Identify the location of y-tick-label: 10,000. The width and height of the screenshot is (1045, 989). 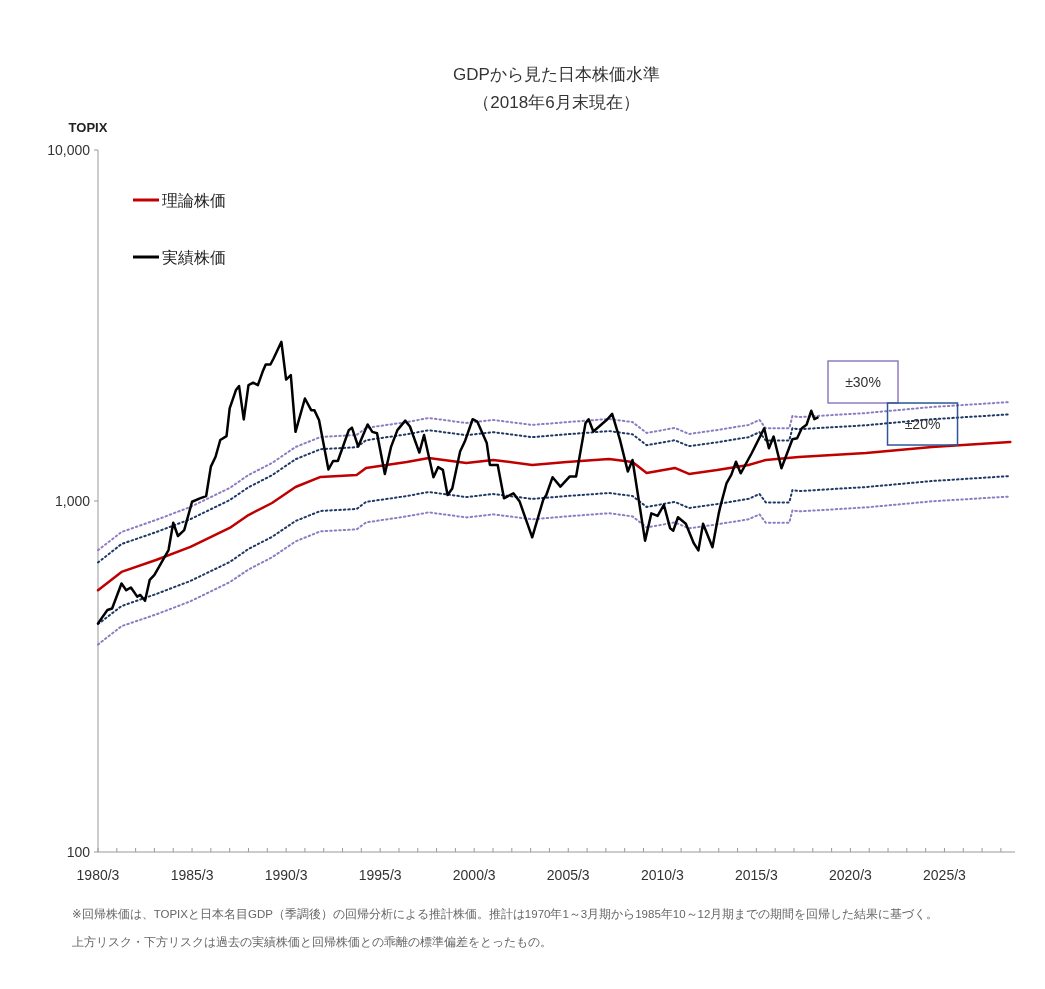
(69, 150).